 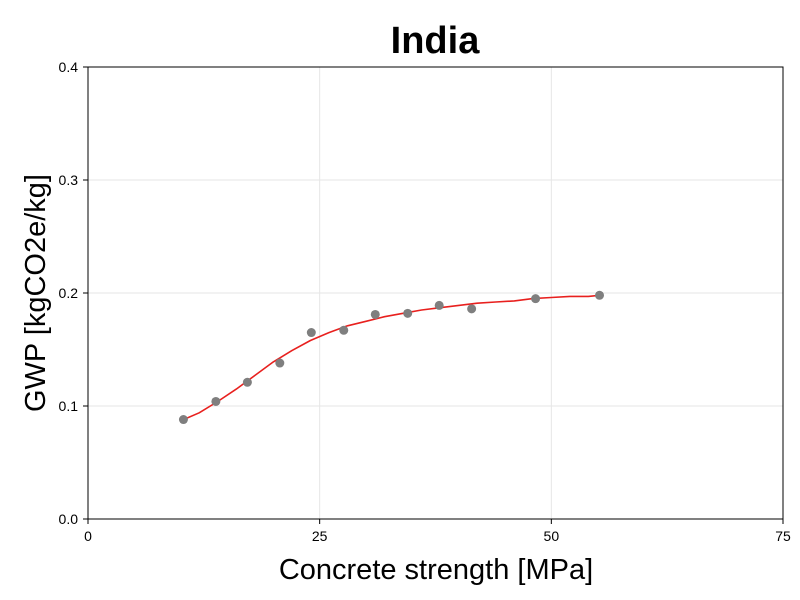 I want to click on x-tick-label: 50, so click(x=552, y=536).